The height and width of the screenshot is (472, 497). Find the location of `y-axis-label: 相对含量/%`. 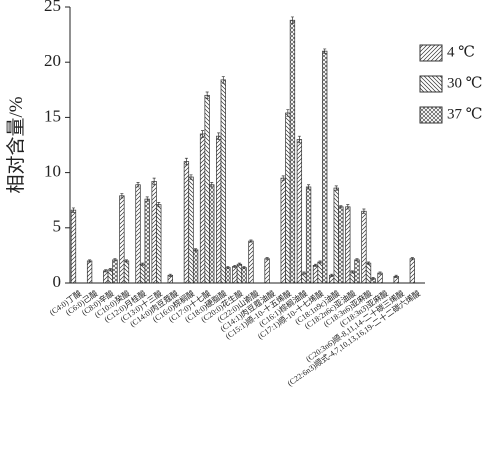

y-axis-label: 相对含量/% is located at coordinates (16, 144).